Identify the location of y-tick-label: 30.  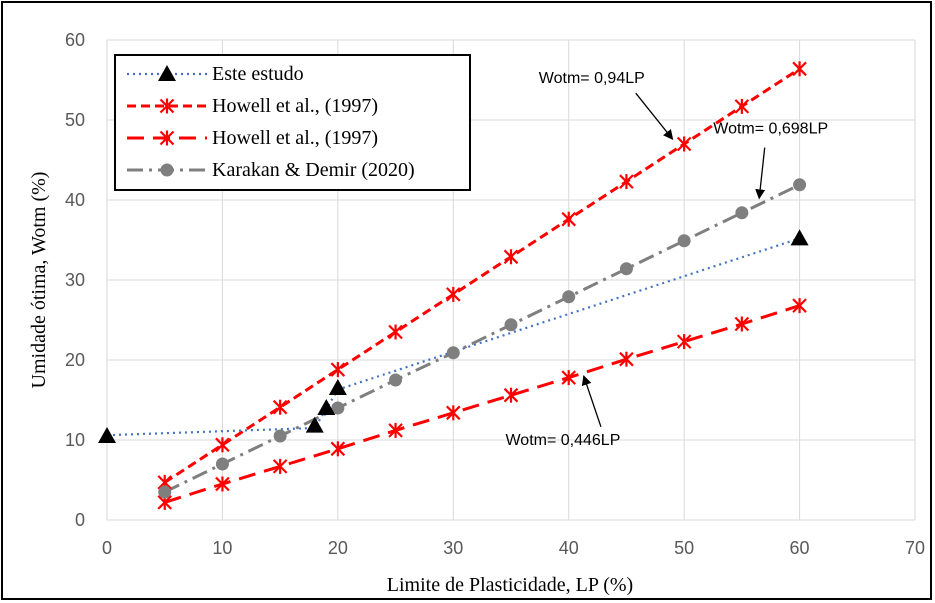
(75, 280).